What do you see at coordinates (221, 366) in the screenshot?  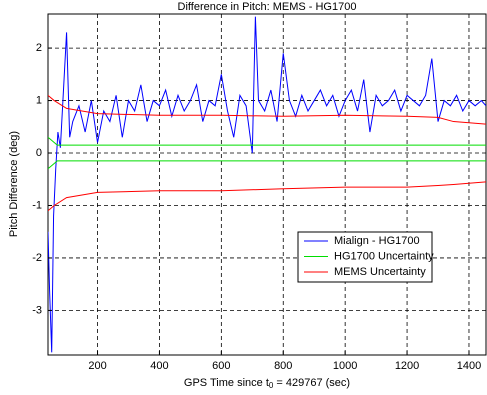 I see `x-tick-label: 600` at bounding box center [221, 366].